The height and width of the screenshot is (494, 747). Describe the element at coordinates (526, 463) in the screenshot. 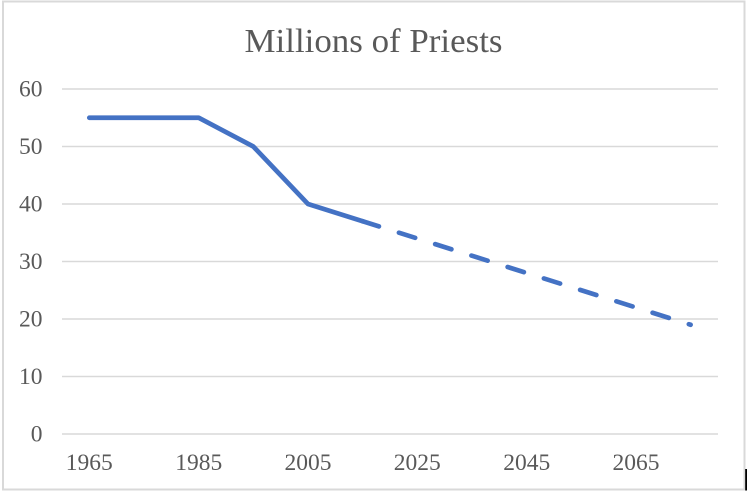

I see `svg-text: 2045` at that location.